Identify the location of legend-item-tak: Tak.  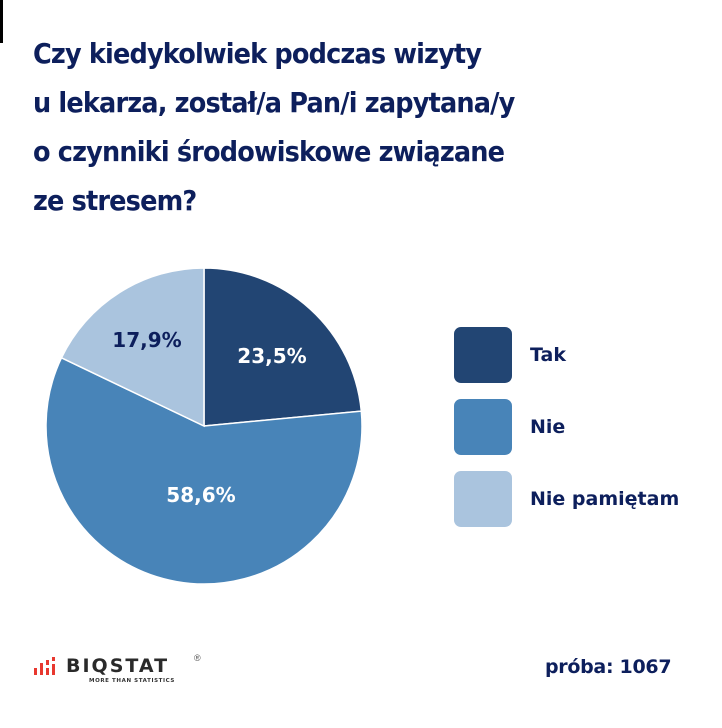
(566, 354).